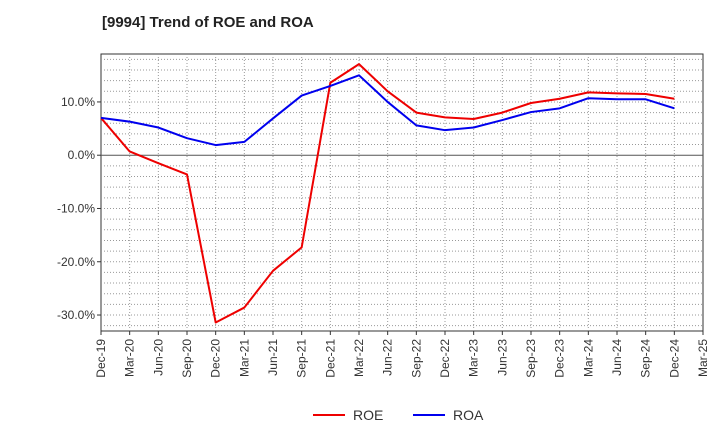  I want to click on x-tick-label: Dec-20, so click(216, 358).